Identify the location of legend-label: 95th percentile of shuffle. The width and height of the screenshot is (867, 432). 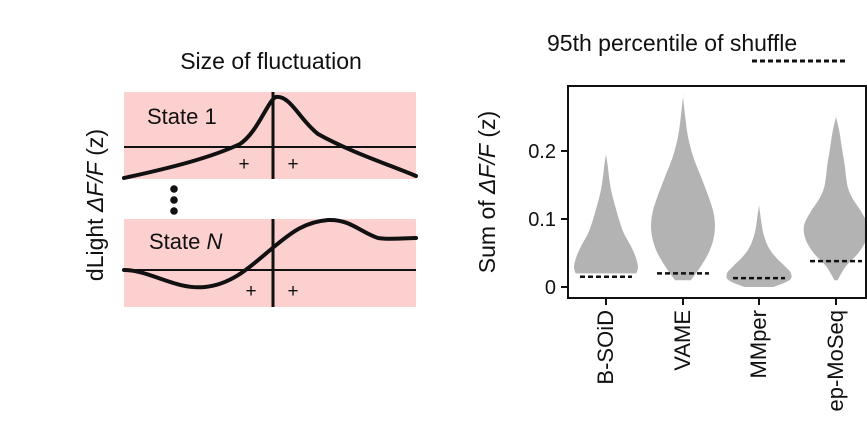
(672, 43).